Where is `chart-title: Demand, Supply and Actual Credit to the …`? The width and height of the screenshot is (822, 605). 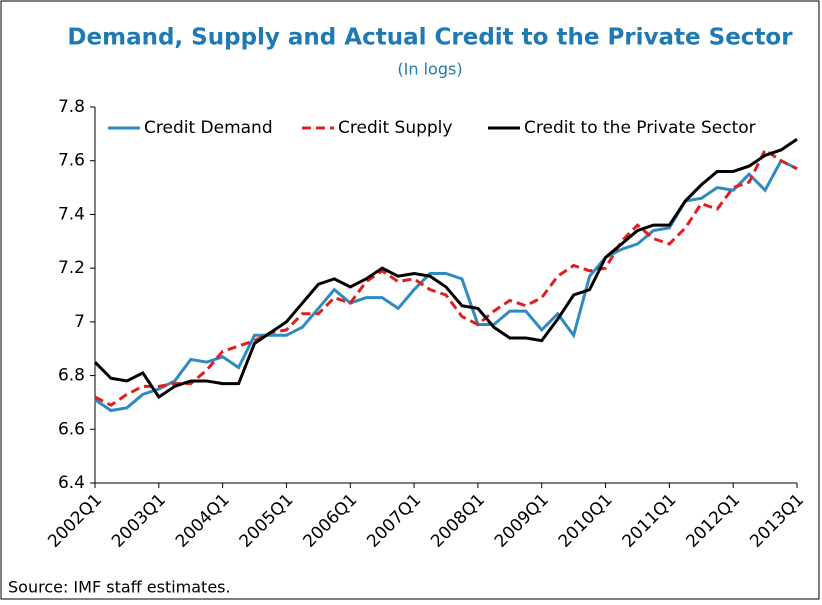 chart-title: Demand, Supply and Actual Credit to the … is located at coordinates (430, 38).